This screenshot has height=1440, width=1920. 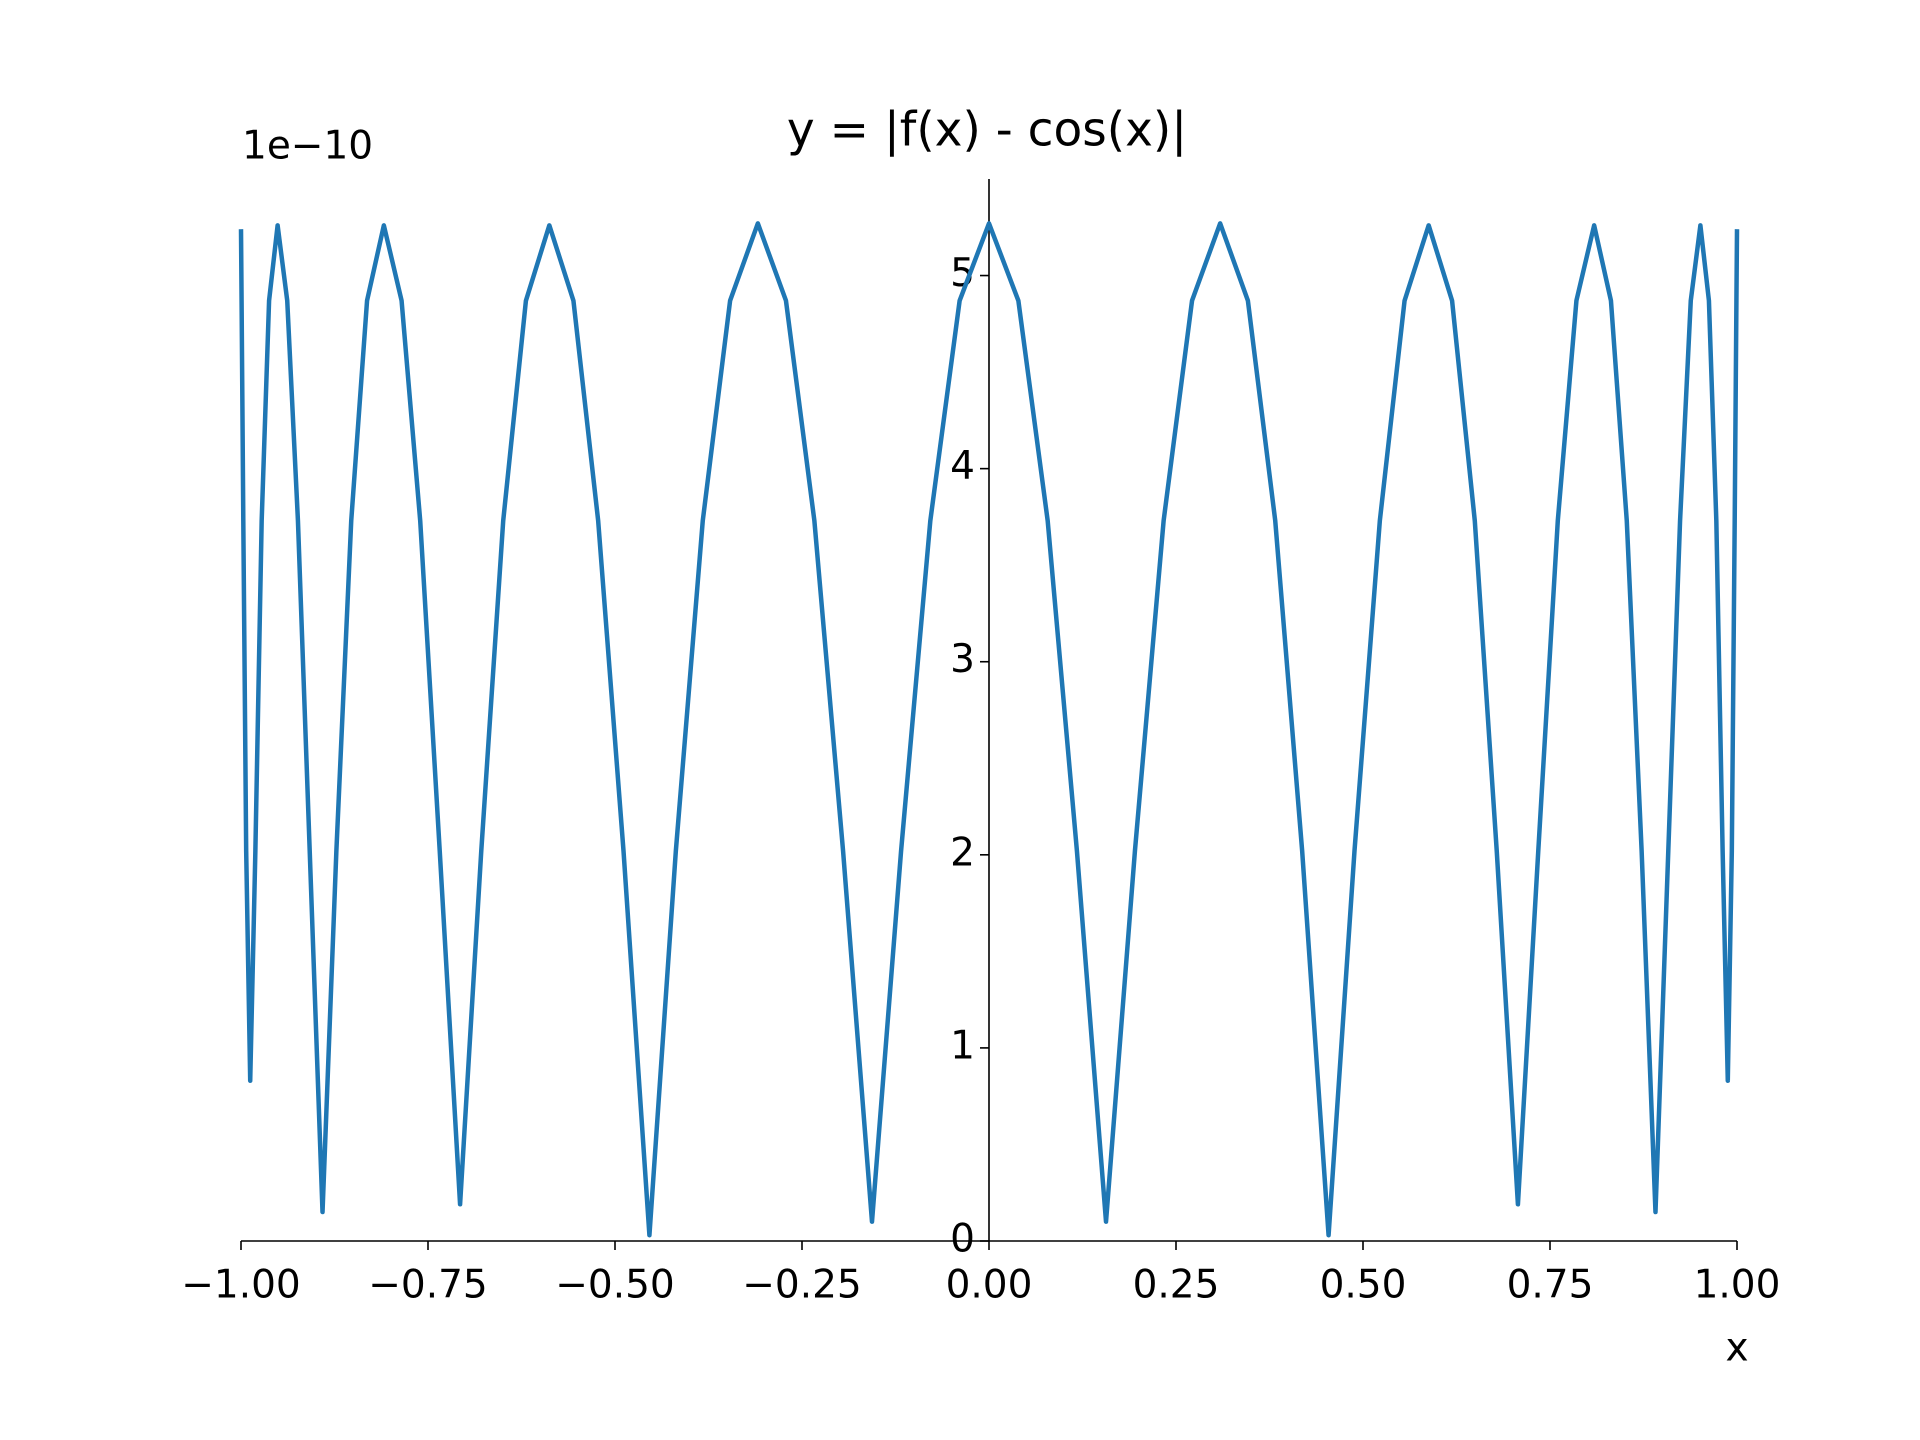 What do you see at coordinates (962, 466) in the screenshot?
I see `y-tick-label: 4` at bounding box center [962, 466].